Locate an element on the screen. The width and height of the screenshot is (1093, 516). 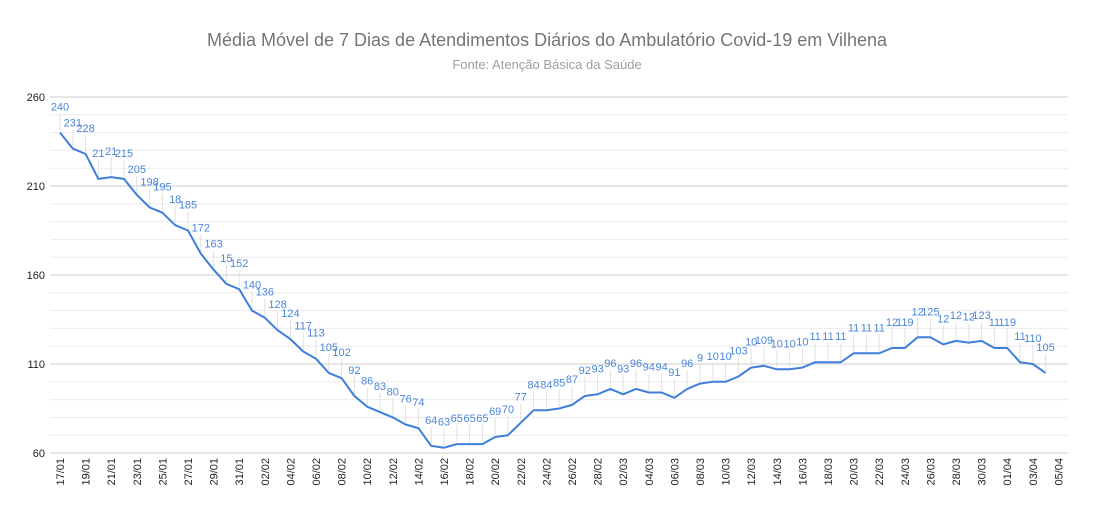
x-tick-label: 20/03 is located at coordinates (855, 472).